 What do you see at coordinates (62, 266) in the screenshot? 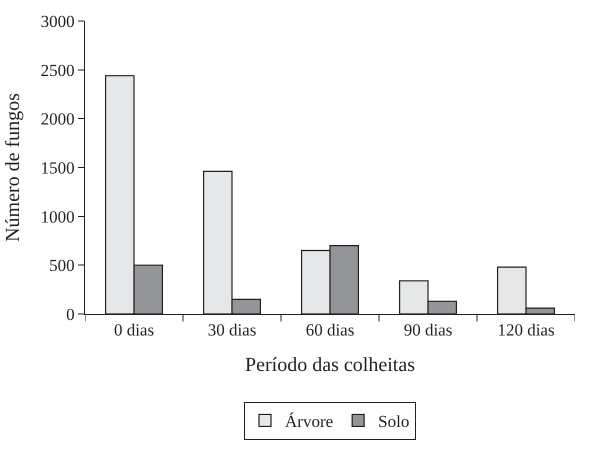
I see `y-tick-label: 500` at bounding box center [62, 266].